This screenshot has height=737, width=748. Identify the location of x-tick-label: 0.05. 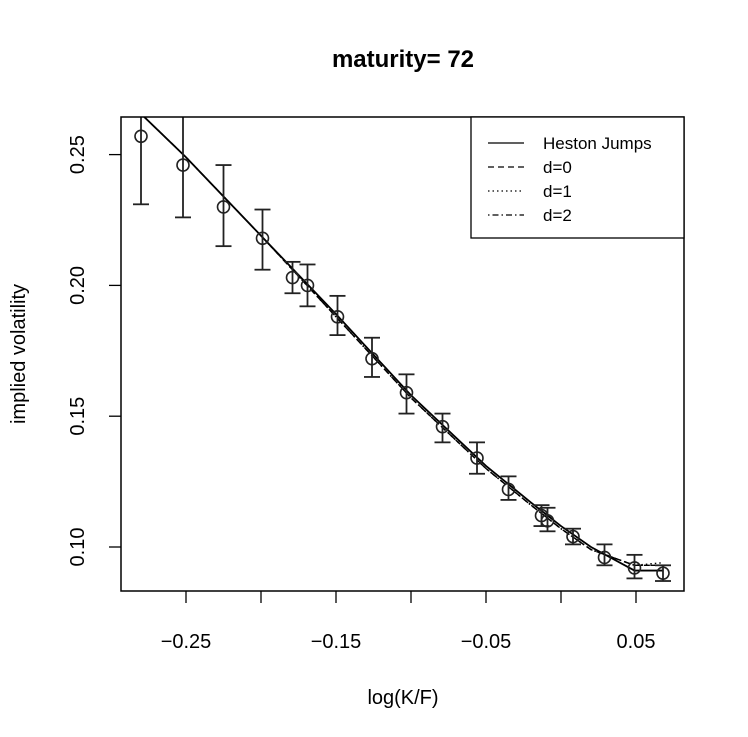
(636, 642).